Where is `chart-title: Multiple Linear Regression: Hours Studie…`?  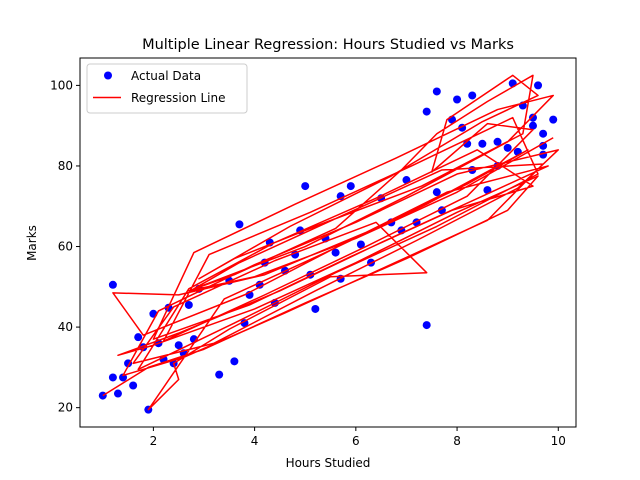
chart-title: Multiple Linear Regression: Hours Studie… is located at coordinates (328, 45).